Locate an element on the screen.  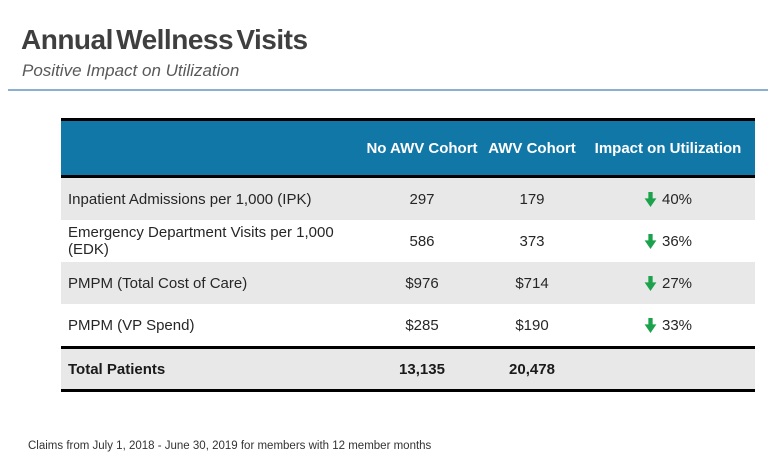
total-row: Total Patients 13,135 20,478 is located at coordinates (408, 367).